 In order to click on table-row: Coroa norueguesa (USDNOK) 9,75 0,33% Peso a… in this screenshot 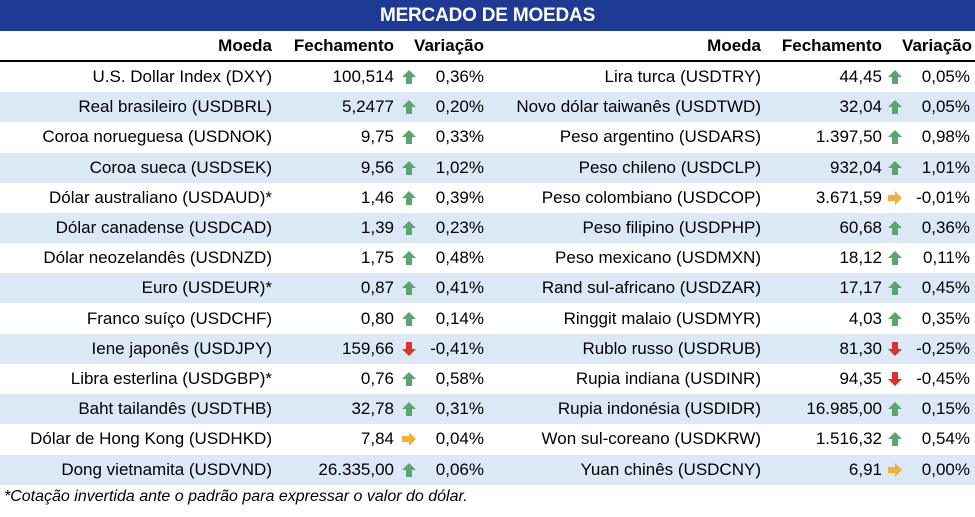, I will do `click(487, 137)`.